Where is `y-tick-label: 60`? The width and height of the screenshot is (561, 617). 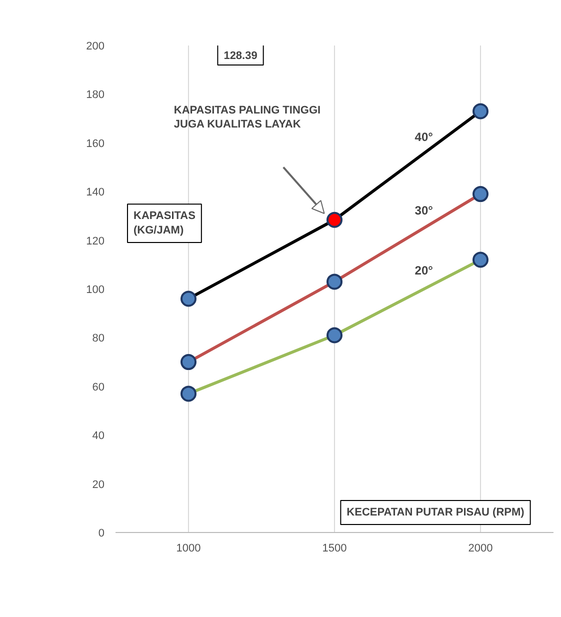 y-tick-label: 60 is located at coordinates (98, 387).